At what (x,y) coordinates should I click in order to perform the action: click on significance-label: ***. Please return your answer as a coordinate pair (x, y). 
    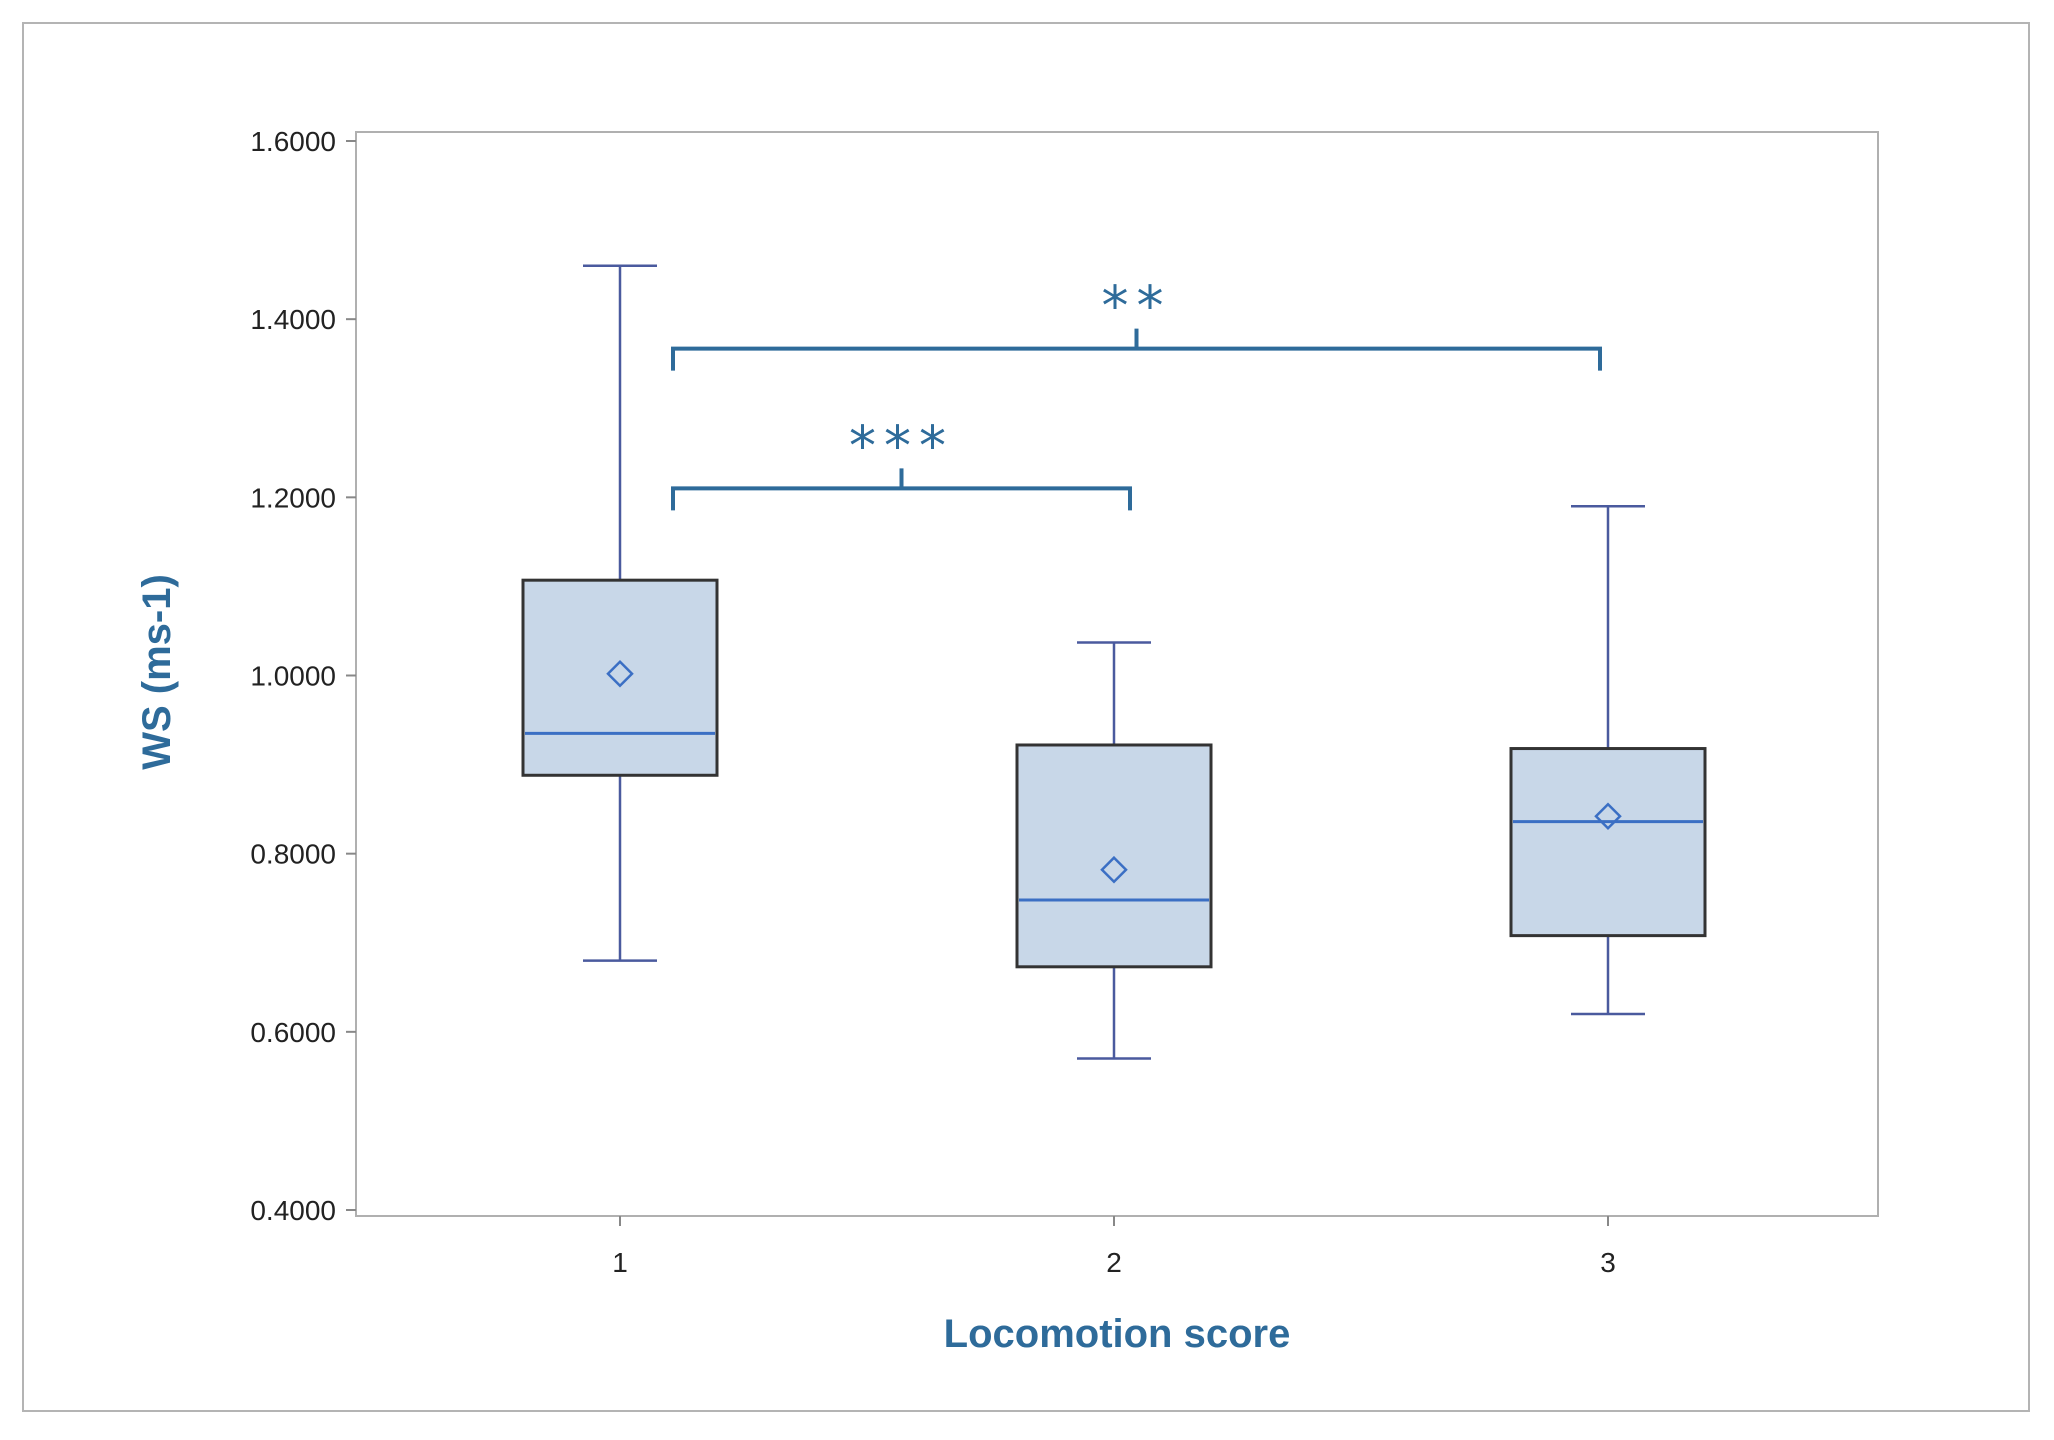
    Looking at the image, I should click on (901, 445).